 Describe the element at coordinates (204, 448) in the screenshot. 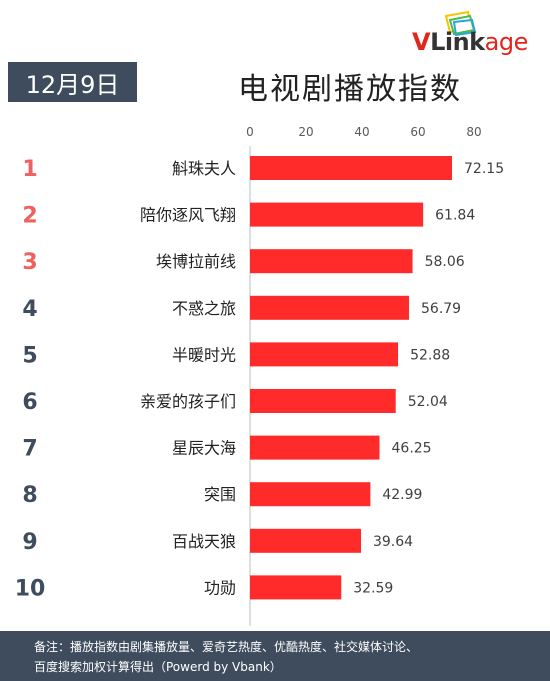

I see `category-label-7: 星辰大海` at that location.